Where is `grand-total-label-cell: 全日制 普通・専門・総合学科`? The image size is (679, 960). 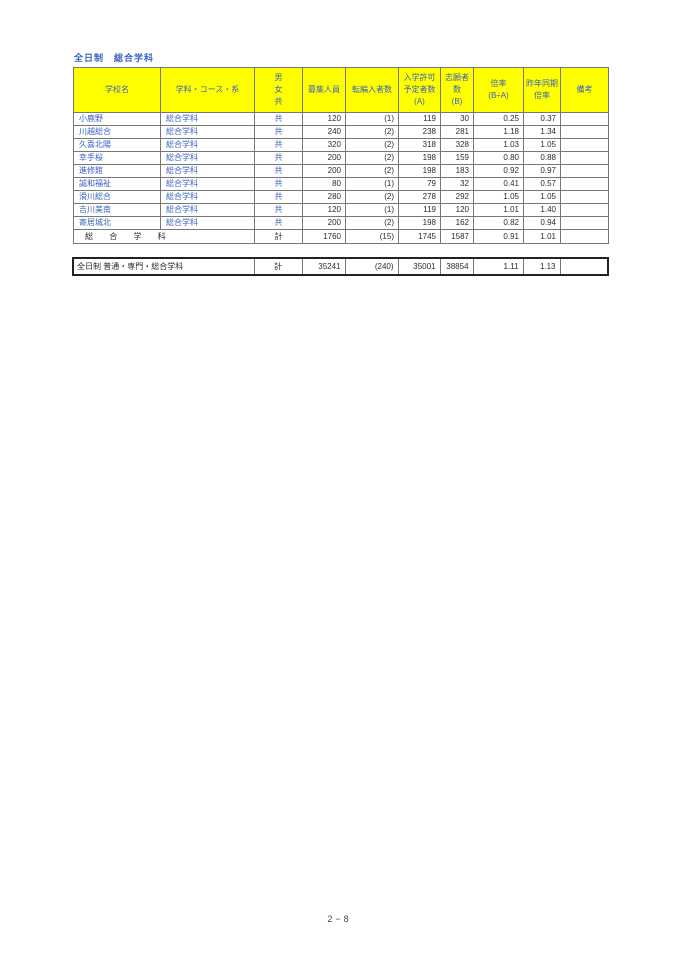
grand-total-label-cell: 全日制 普通・専門・総合学科 is located at coordinates (163, 266).